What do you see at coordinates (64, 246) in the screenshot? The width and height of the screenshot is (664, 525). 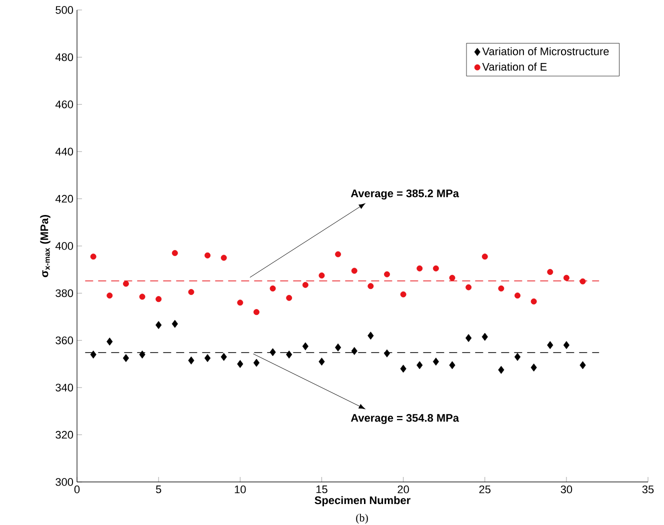 I see `y-tick-label: 400` at bounding box center [64, 246].